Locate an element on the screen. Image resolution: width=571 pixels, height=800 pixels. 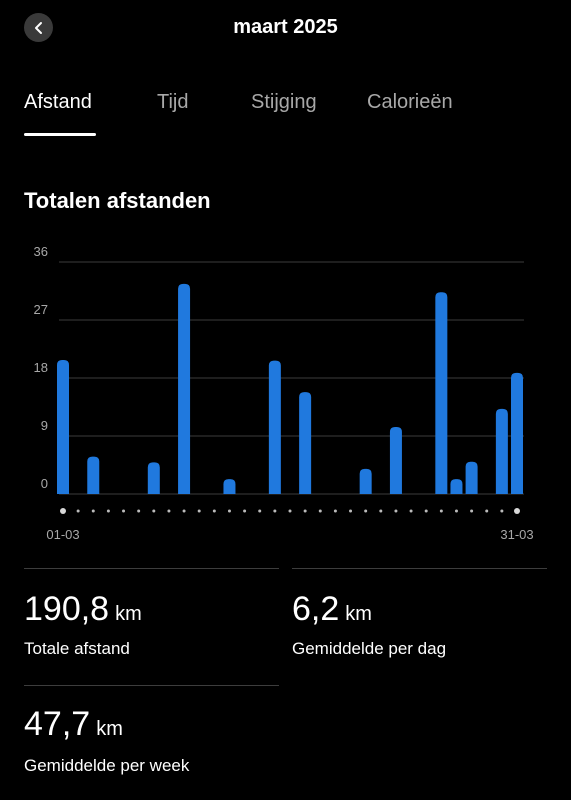
avg-week-value: 47,7 km is located at coordinates (73, 724).